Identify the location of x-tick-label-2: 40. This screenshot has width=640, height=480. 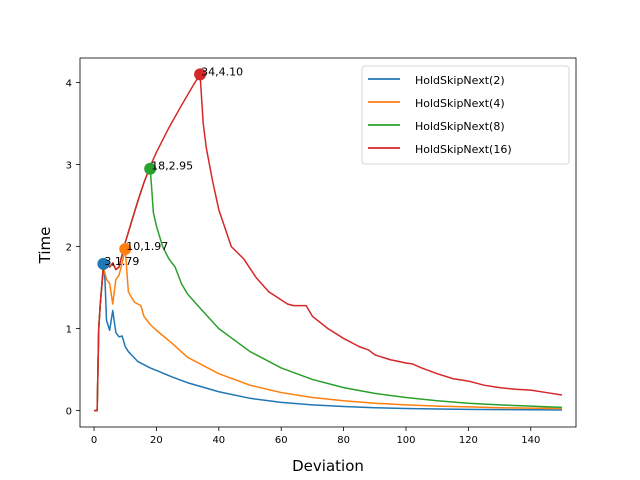
(218, 440).